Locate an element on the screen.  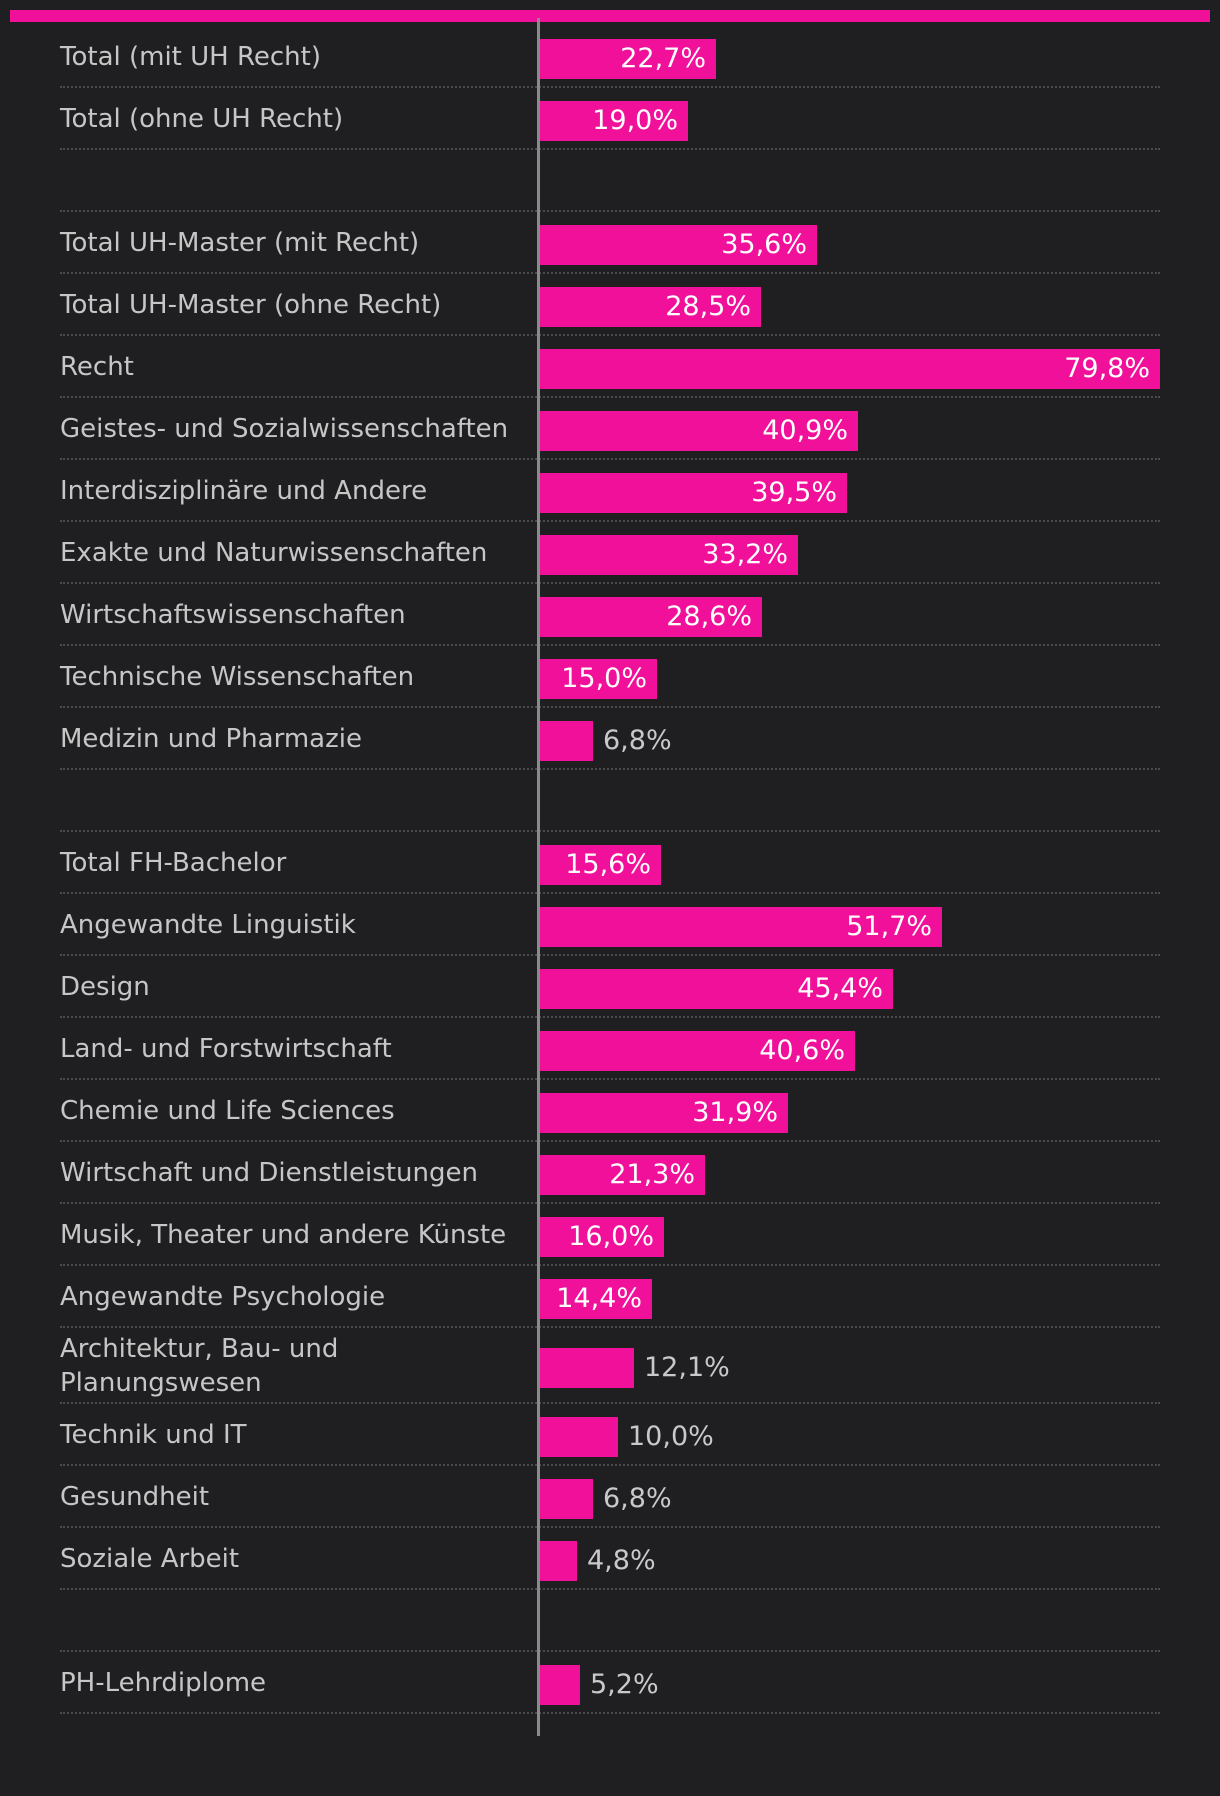
category-label: Angewandte Psychologie is located at coordinates (223, 1297).